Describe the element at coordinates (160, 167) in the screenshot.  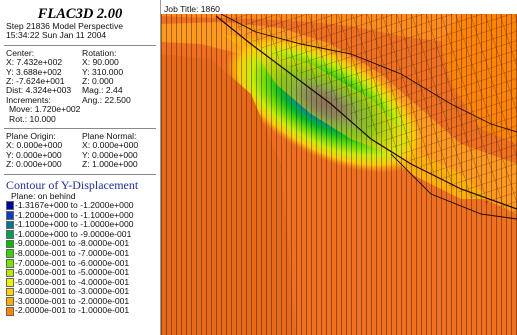
I see `panel-divider` at that location.